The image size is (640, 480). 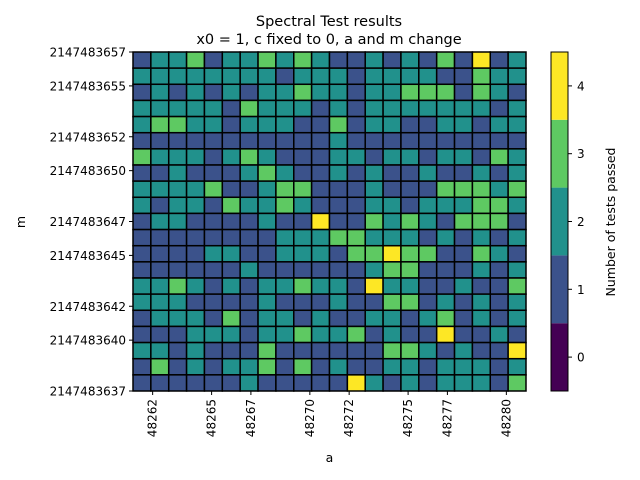 I want to click on y-tick-label: 2147483640, so click(x=88, y=341).